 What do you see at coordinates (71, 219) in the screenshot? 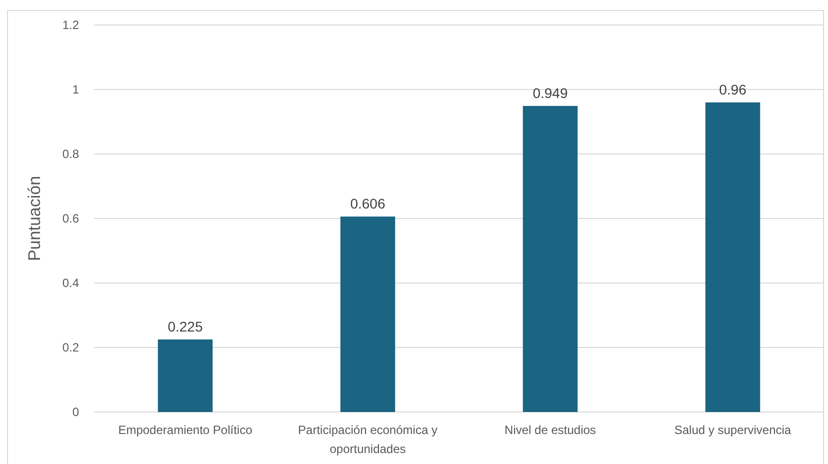
I see `y-tick-label: 0.6` at bounding box center [71, 219].